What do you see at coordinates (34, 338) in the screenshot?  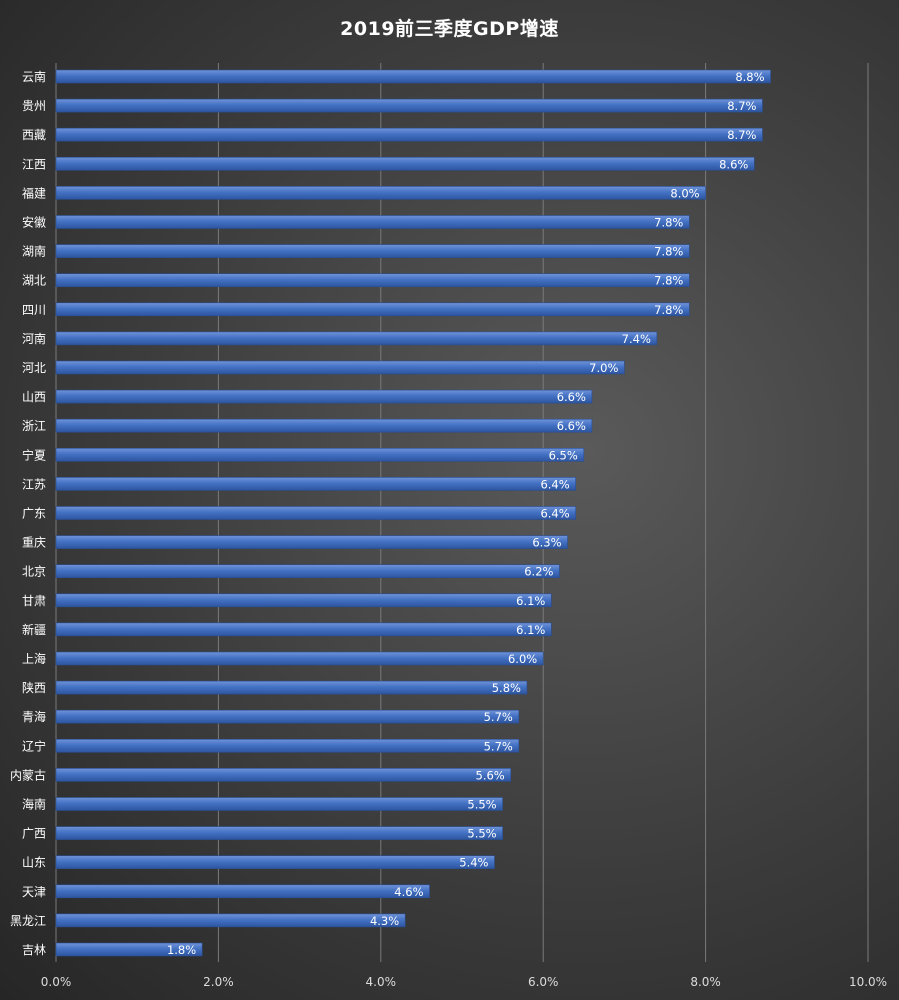 I see `category-label: 河南` at bounding box center [34, 338].